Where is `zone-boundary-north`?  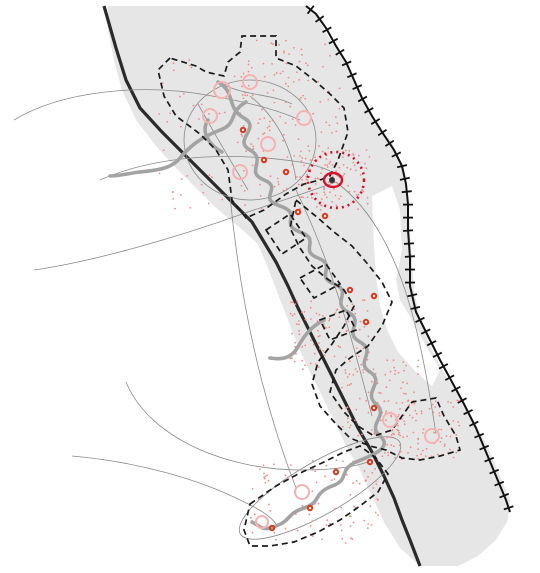 zone-boundary-north is located at coordinates (253, 127).